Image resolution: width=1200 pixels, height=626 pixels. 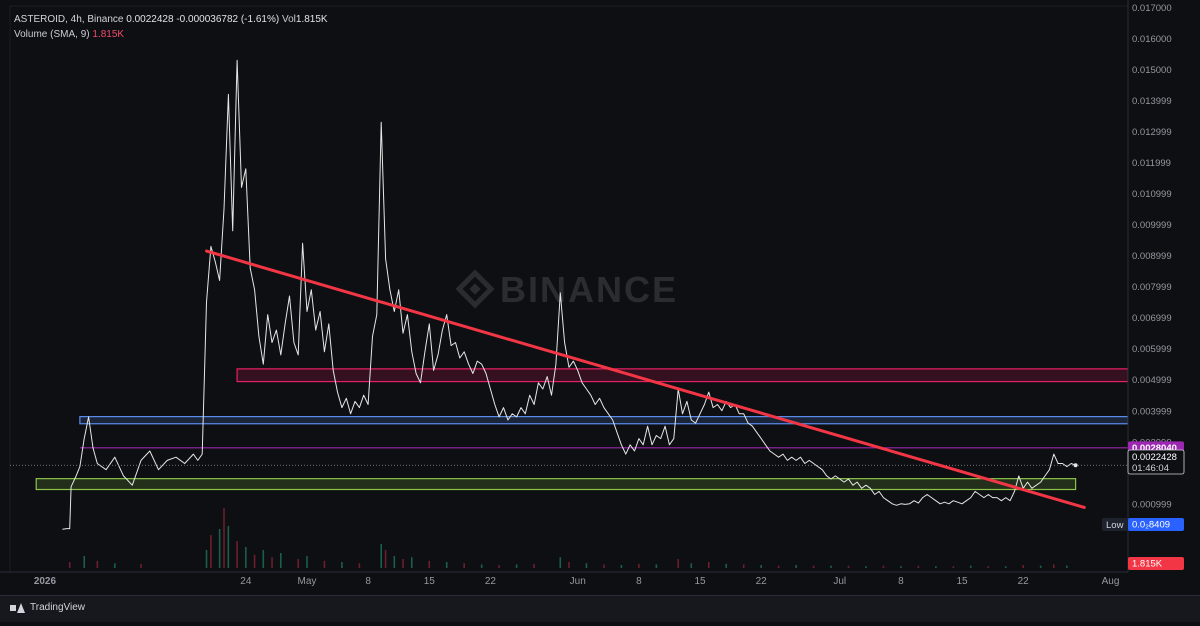 What do you see at coordinates (1111, 581) in the screenshot?
I see `x-tick-label: Aug` at bounding box center [1111, 581].